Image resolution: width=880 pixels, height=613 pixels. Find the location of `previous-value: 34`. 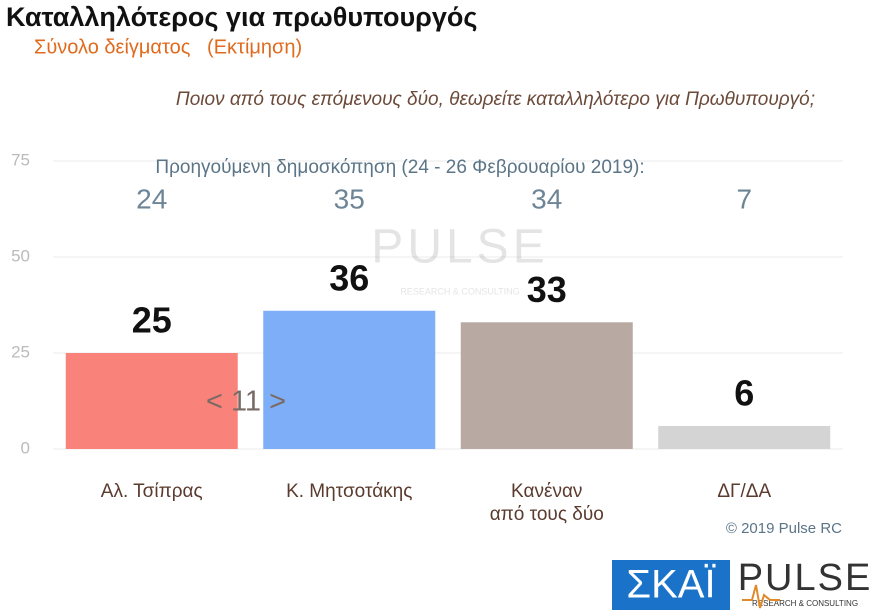

previous-value: 34 is located at coordinates (546, 198).